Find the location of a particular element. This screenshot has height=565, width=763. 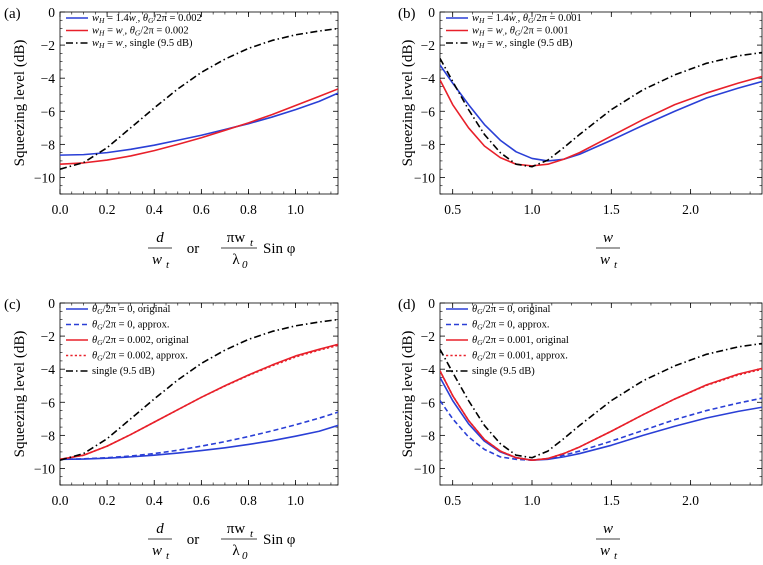

series-line--g-2-0-002-approx- is located at coordinates (199, 402).